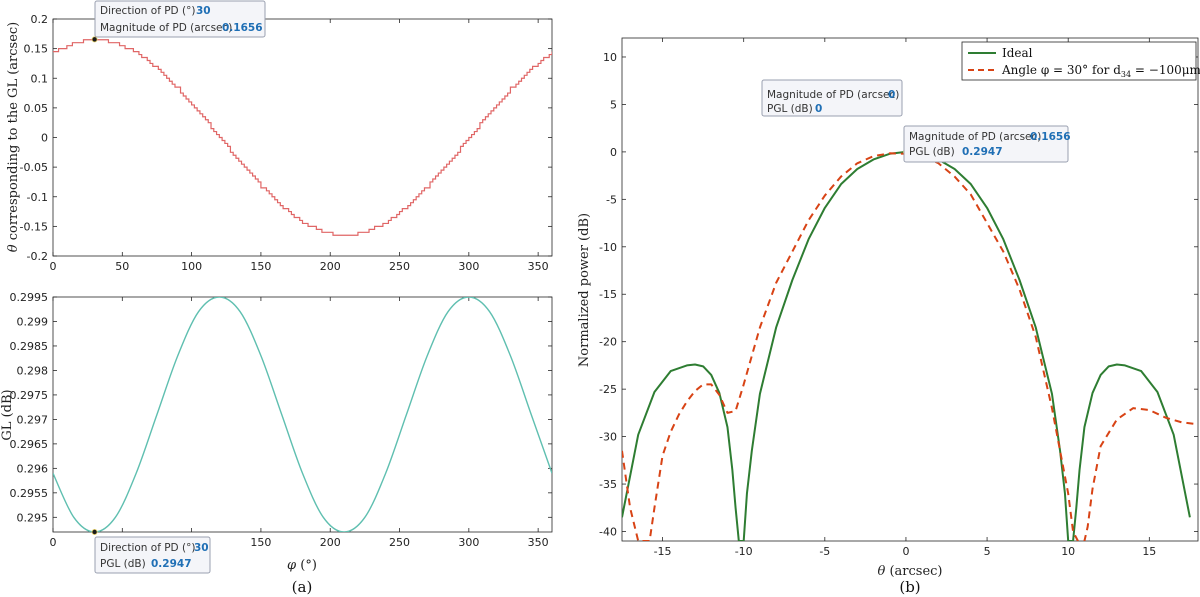  I want to click on legend-label-angle-main: Angle φ = 30° for d, so click(1061, 70).